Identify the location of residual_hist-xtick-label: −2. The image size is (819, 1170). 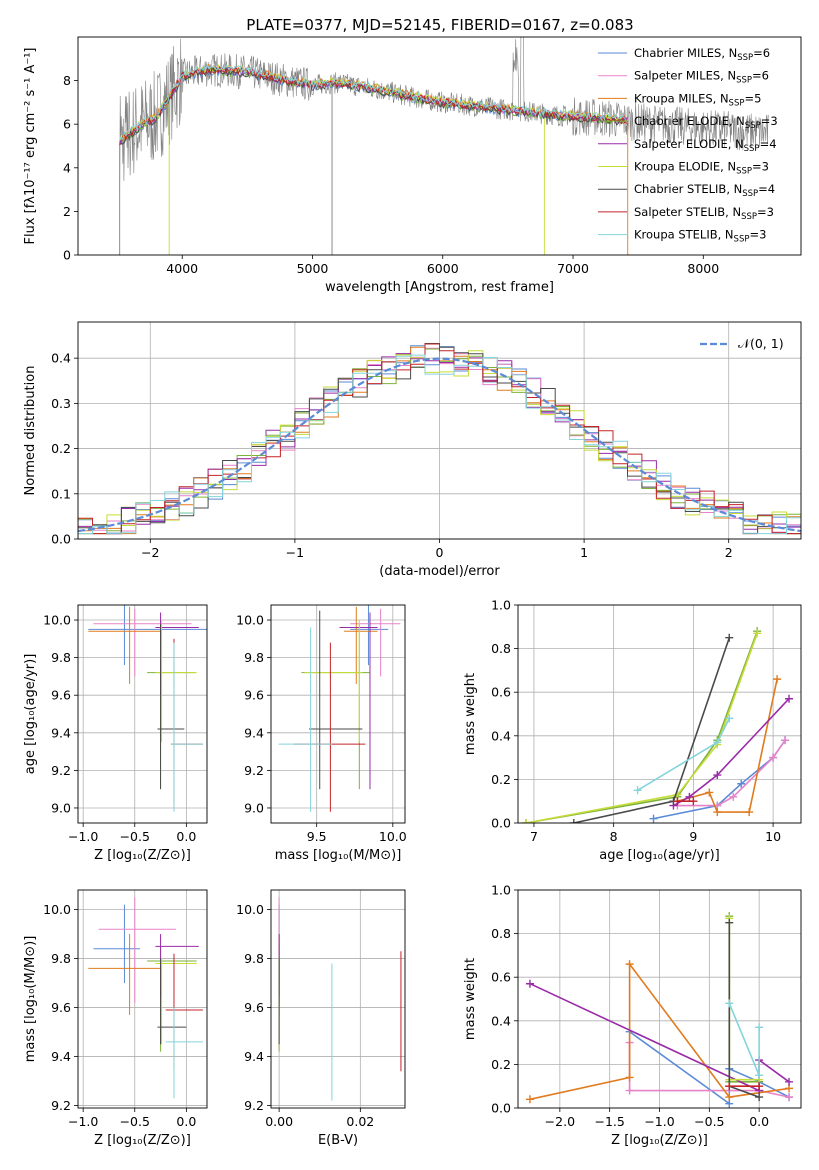
(150, 552).